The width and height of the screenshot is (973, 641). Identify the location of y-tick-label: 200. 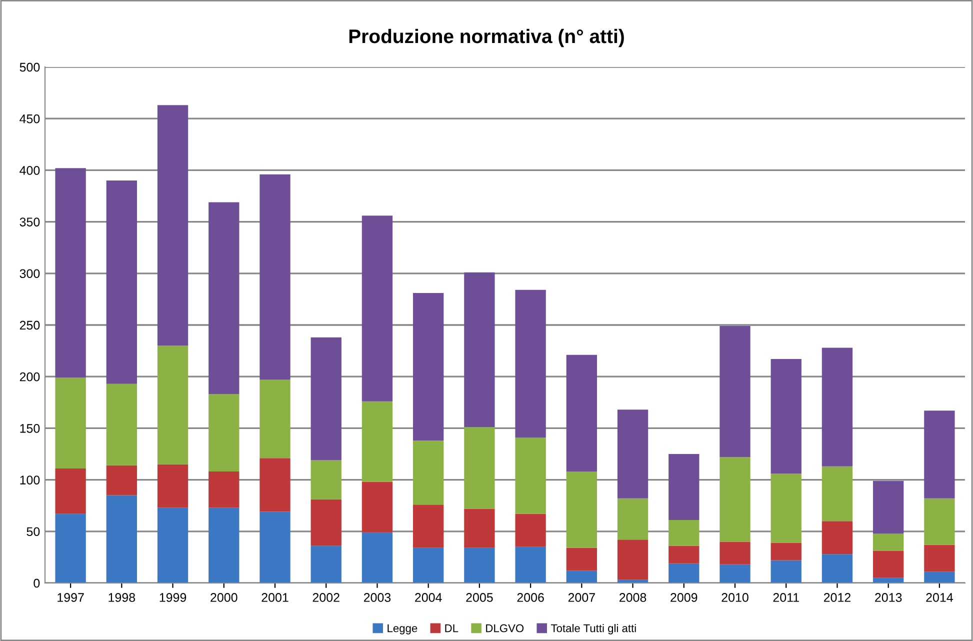
(30, 377).